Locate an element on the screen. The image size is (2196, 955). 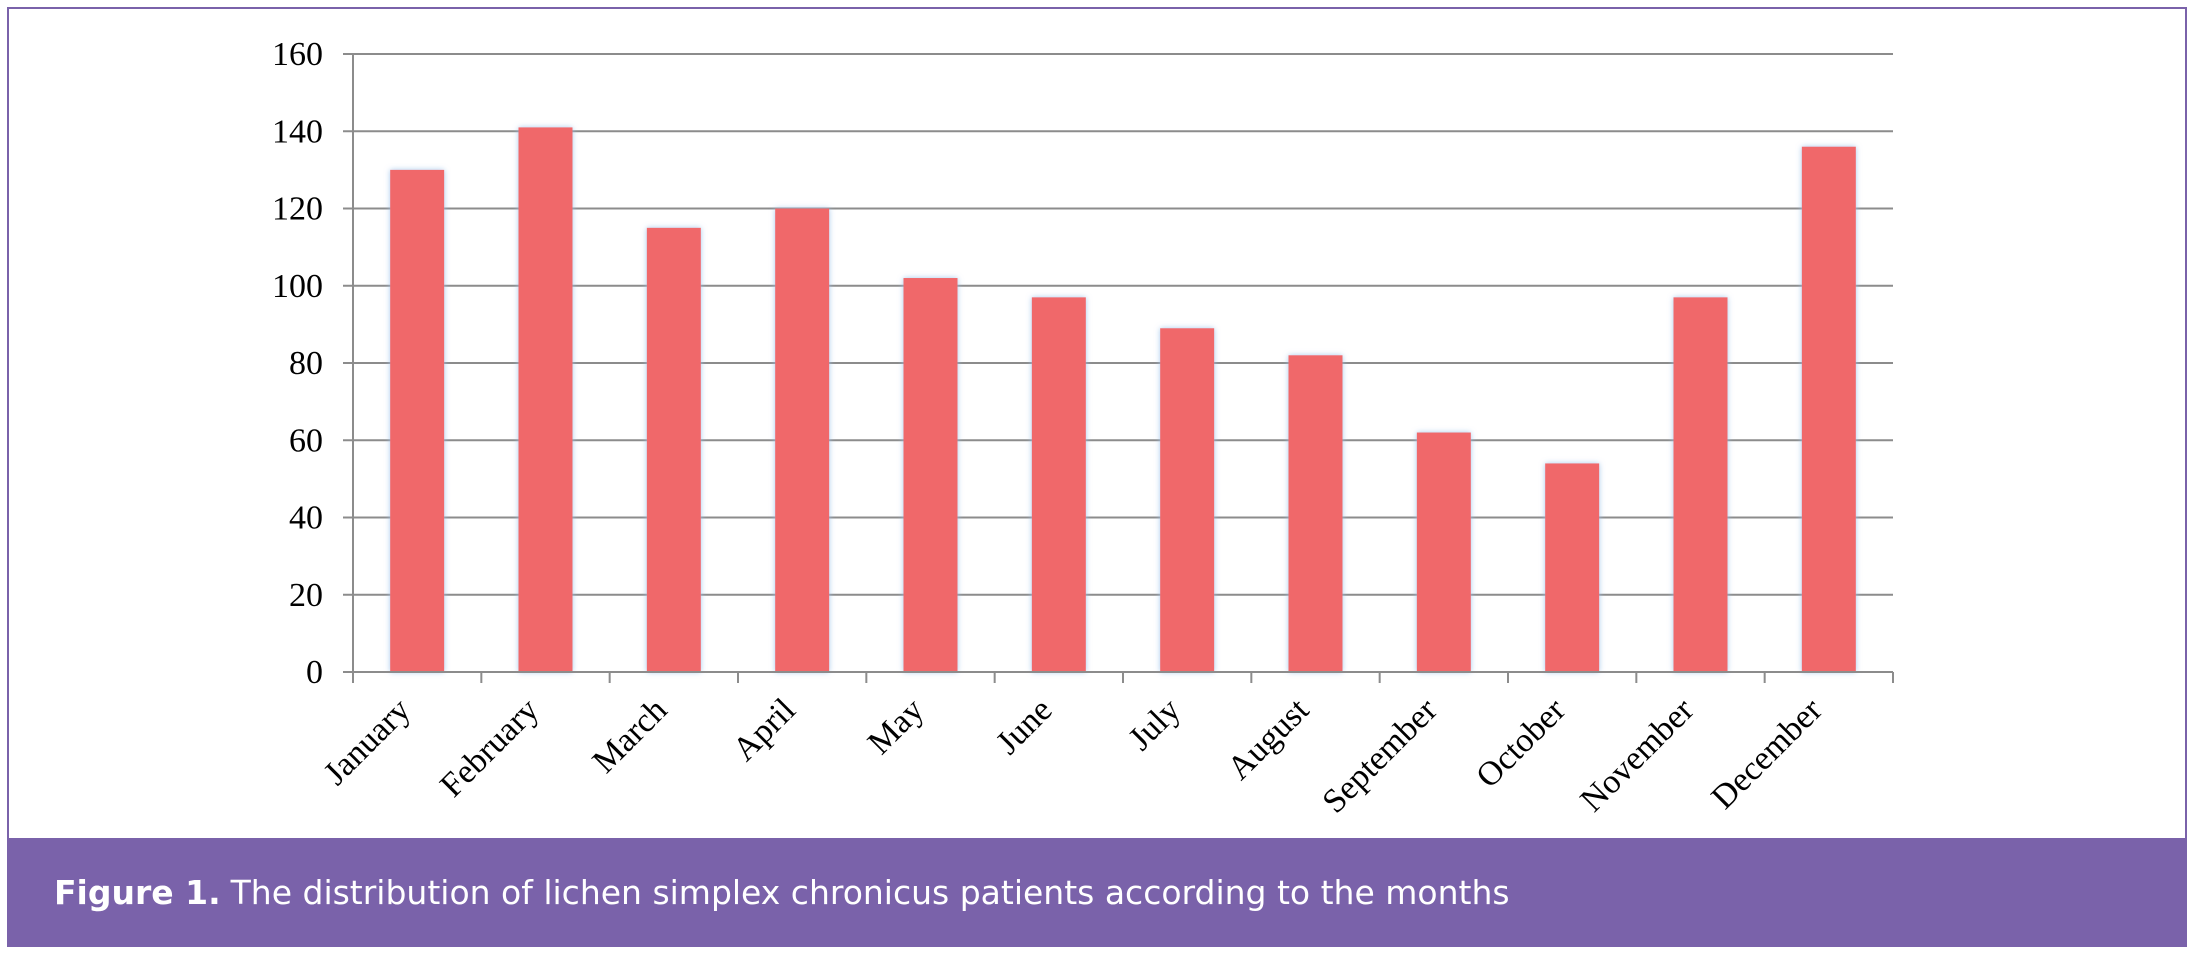
x-tick-label-september: September is located at coordinates (1380, 755).